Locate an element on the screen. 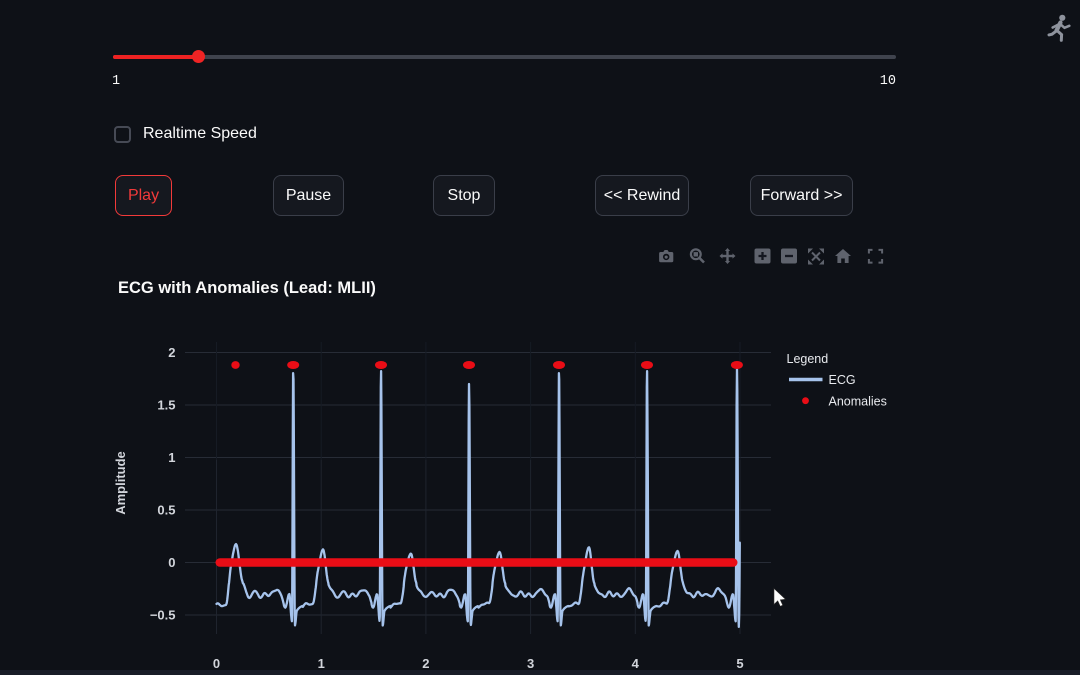 The image size is (1080, 675). svg-text: Amplitude is located at coordinates (120, 483).